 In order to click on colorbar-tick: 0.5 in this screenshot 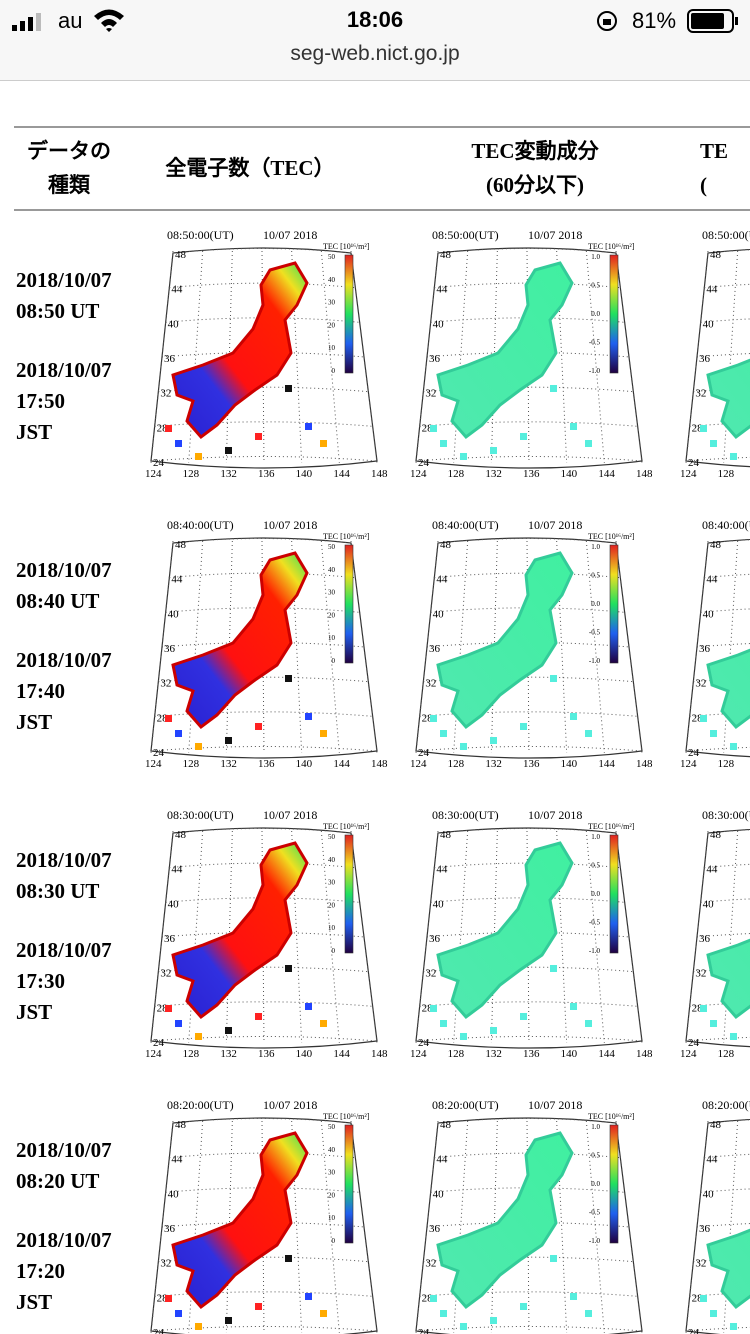, I will do `click(595, 866)`.